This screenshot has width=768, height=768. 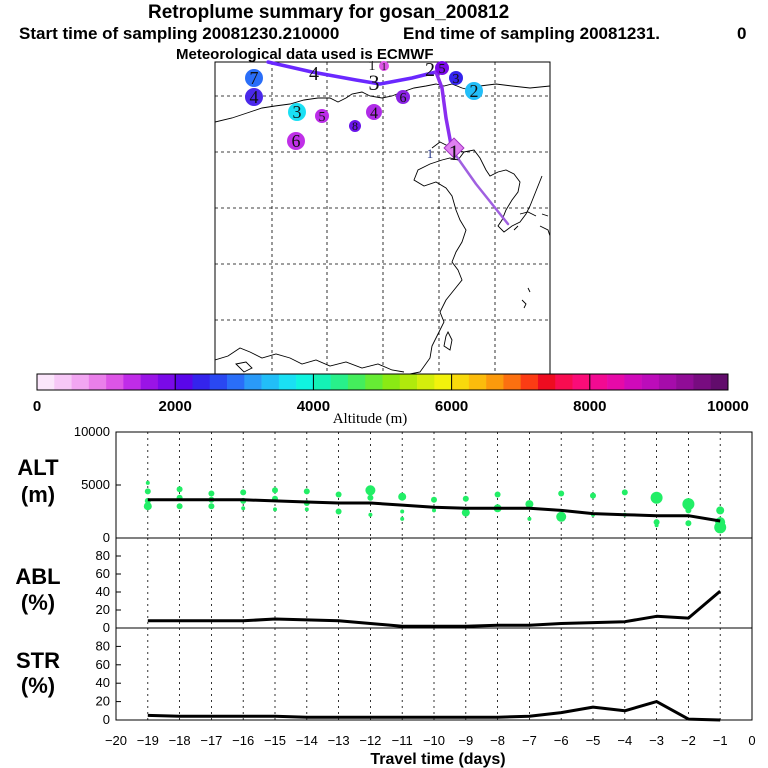 I want to click on y-tick-label: 0, so click(x=106, y=719).